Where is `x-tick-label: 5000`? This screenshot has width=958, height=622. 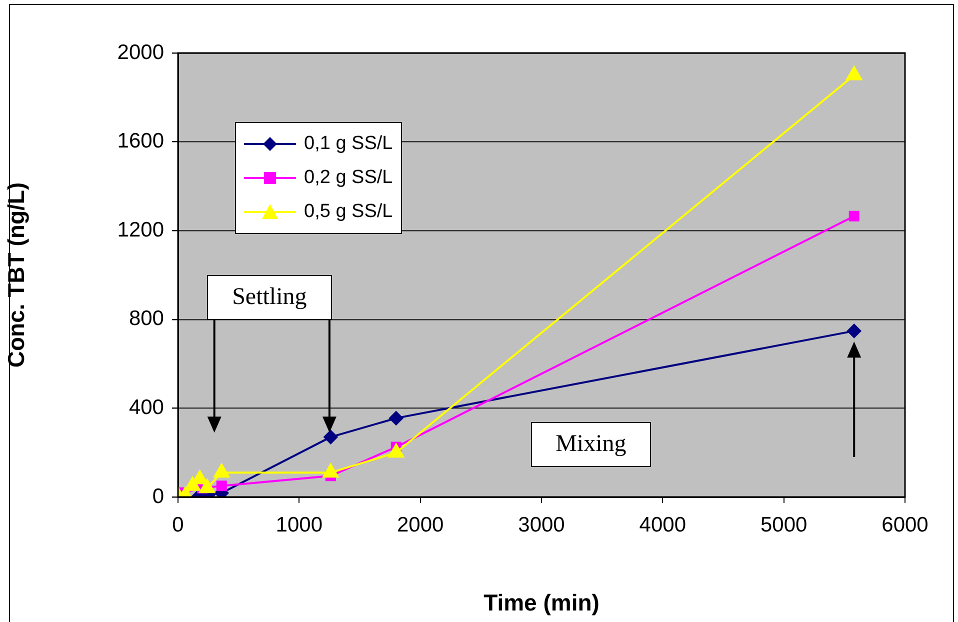 x-tick-label: 5000 is located at coordinates (784, 524).